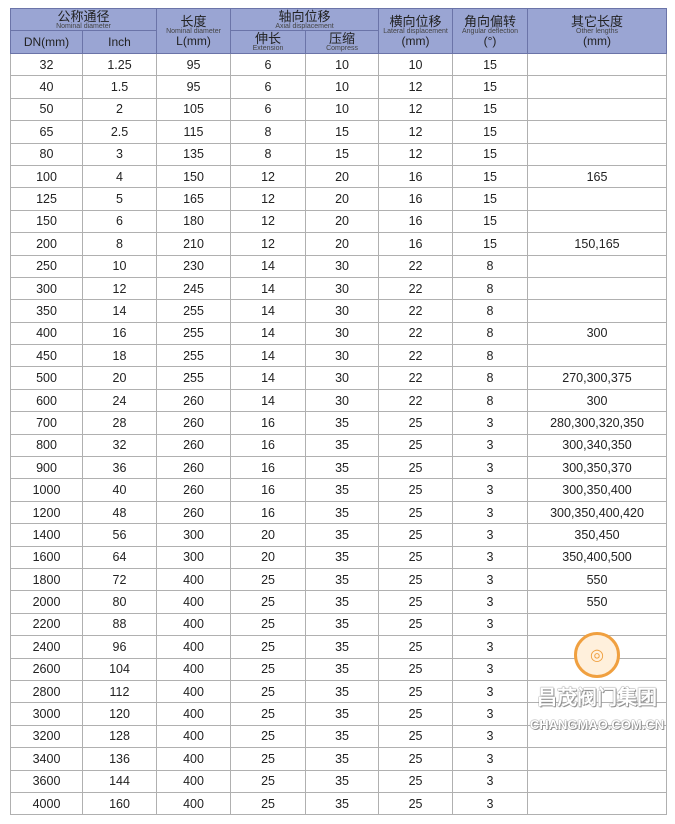  Describe the element at coordinates (46, 266) in the screenshot. I see `cell-dn: 250` at that location.